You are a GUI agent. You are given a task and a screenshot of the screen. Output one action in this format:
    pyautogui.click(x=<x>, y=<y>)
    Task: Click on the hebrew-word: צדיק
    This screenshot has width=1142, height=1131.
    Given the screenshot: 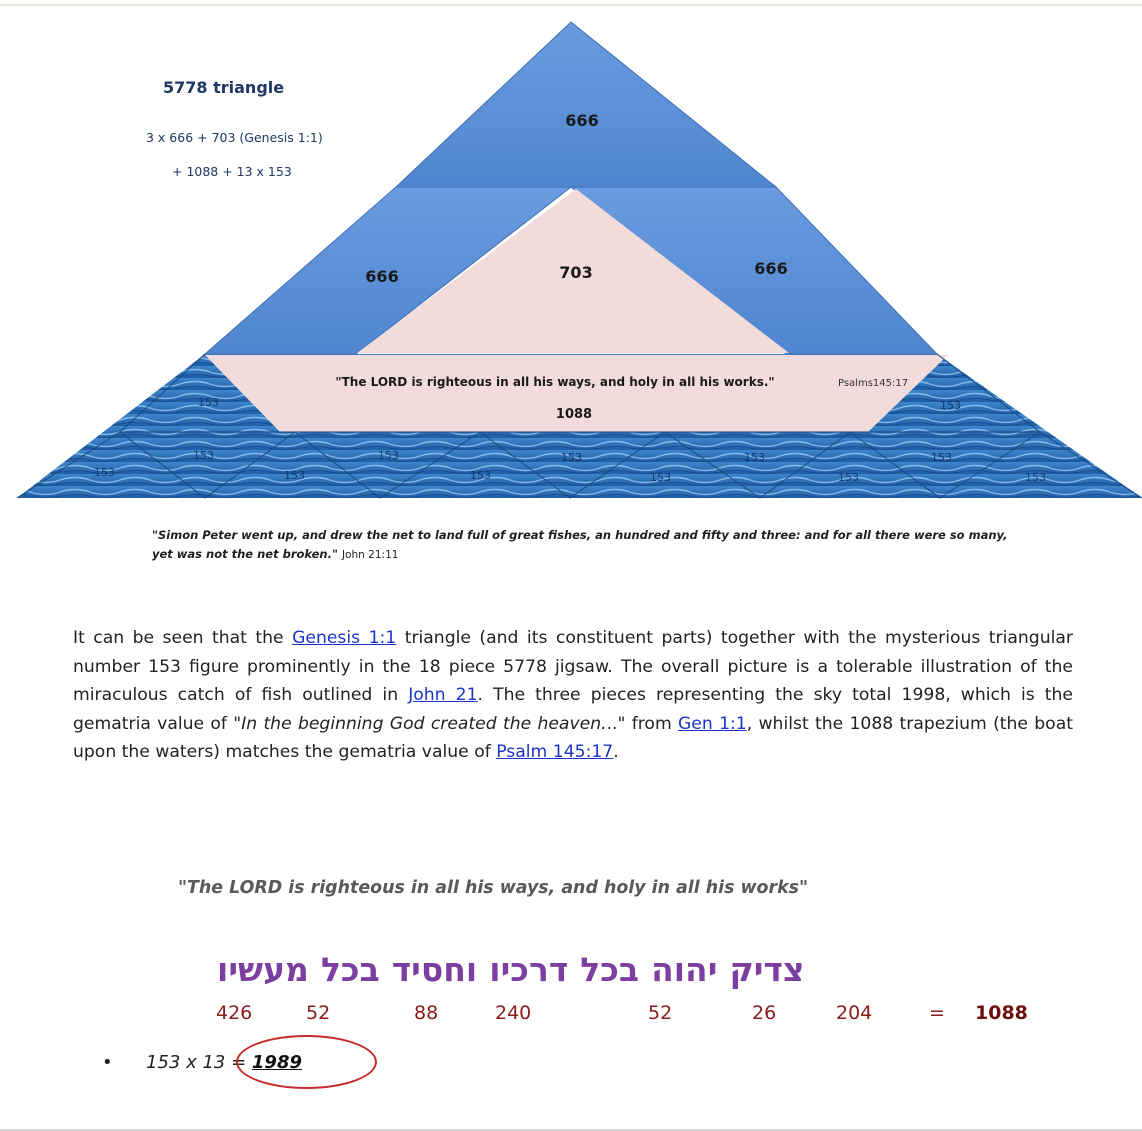 What is the action you would take?
    pyautogui.click(x=767, y=969)
    